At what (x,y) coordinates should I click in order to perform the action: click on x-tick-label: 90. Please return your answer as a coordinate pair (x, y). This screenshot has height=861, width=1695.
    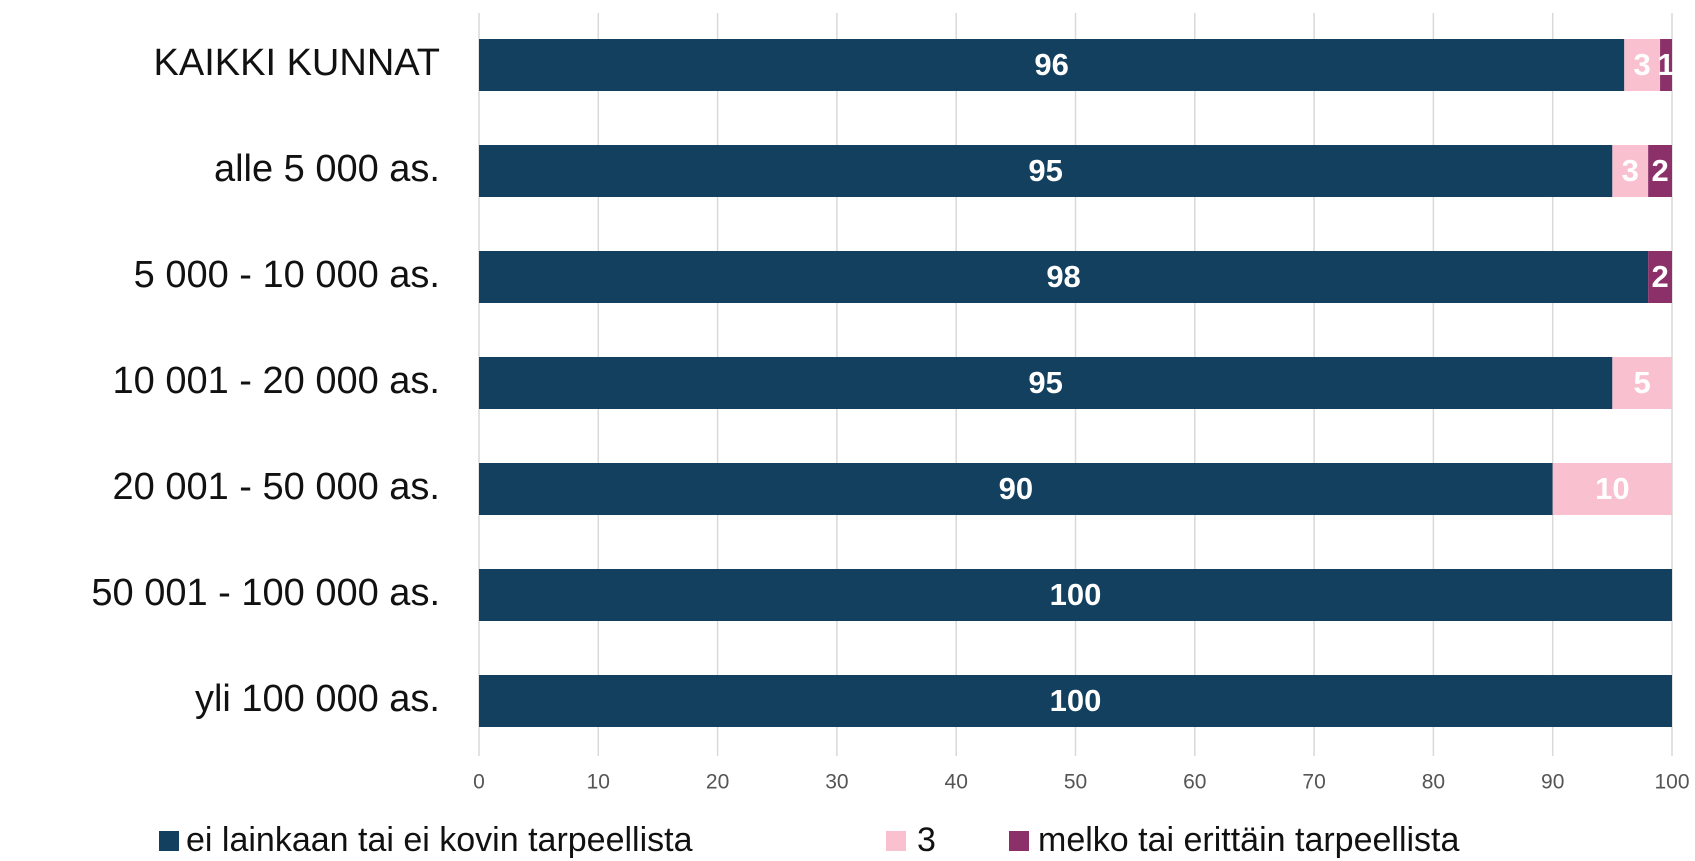
    Looking at the image, I should click on (1552, 782).